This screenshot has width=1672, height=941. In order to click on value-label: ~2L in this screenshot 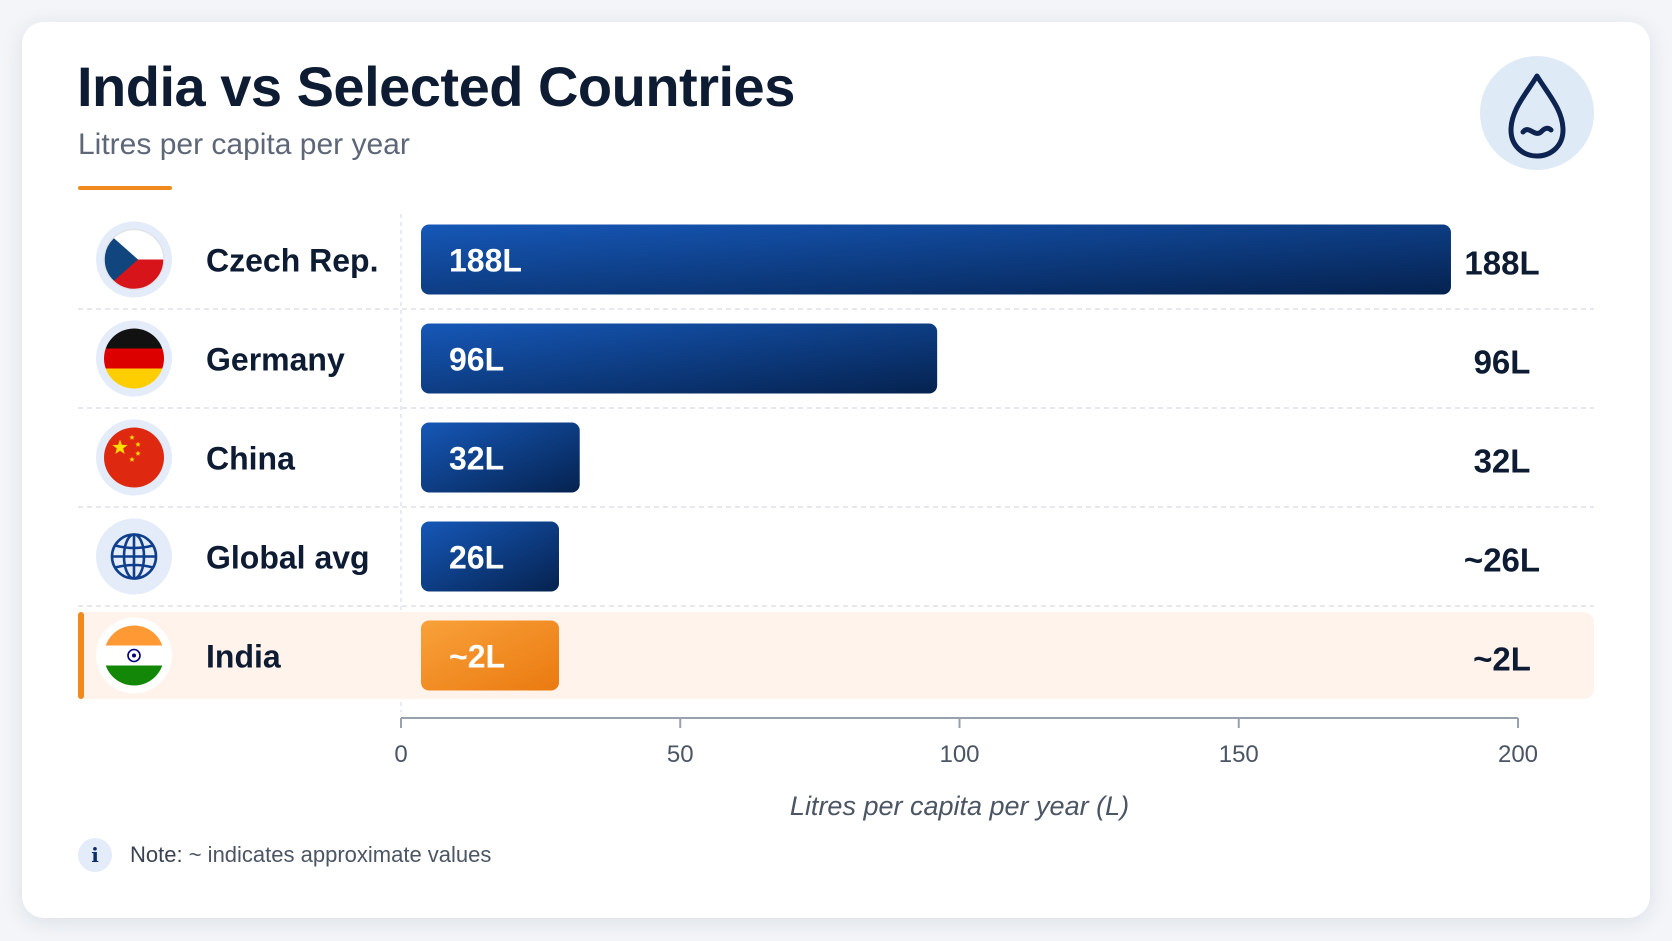, I will do `click(1502, 659)`.